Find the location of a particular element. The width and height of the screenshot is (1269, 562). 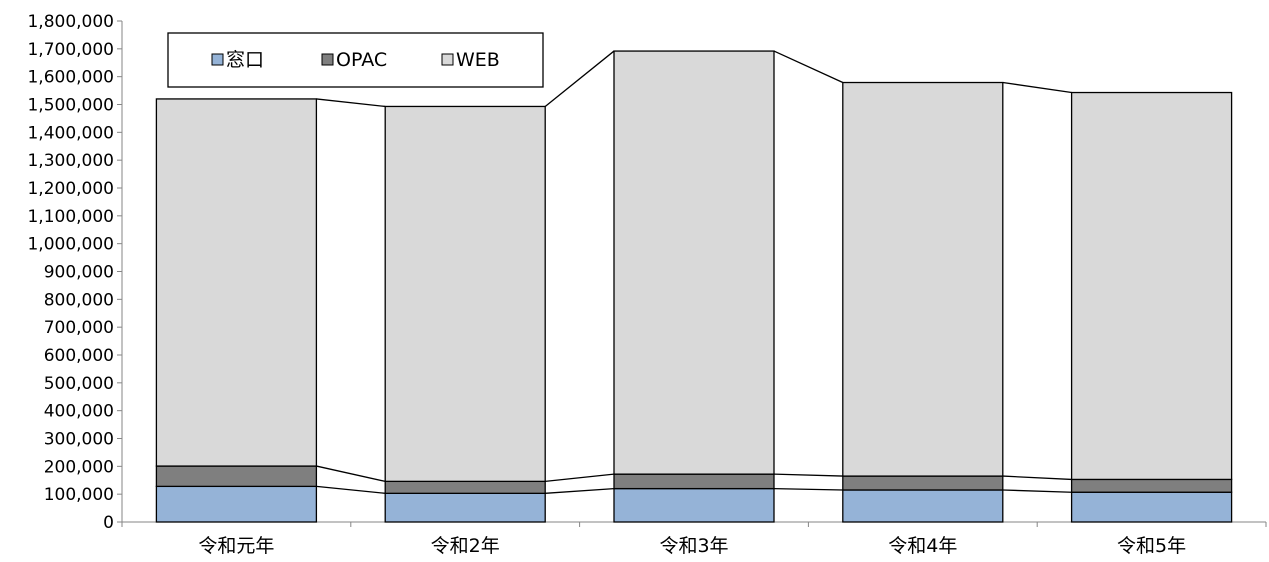

y-tick-label: 1,100,000 is located at coordinates (70, 217).